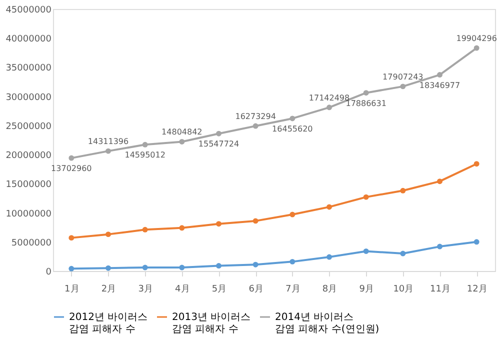  What do you see at coordinates (145, 155) in the screenshot?
I see `annotation: 14595012` at bounding box center [145, 155].